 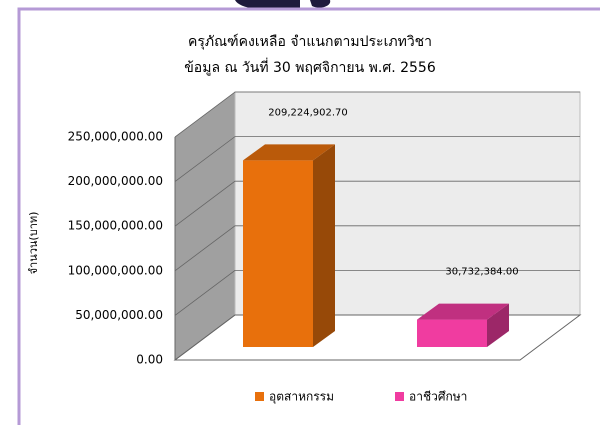 What do you see at coordinates (33, 243) in the screenshot?
I see `y-axis-label: จำนวน(บาท)` at bounding box center [33, 243].